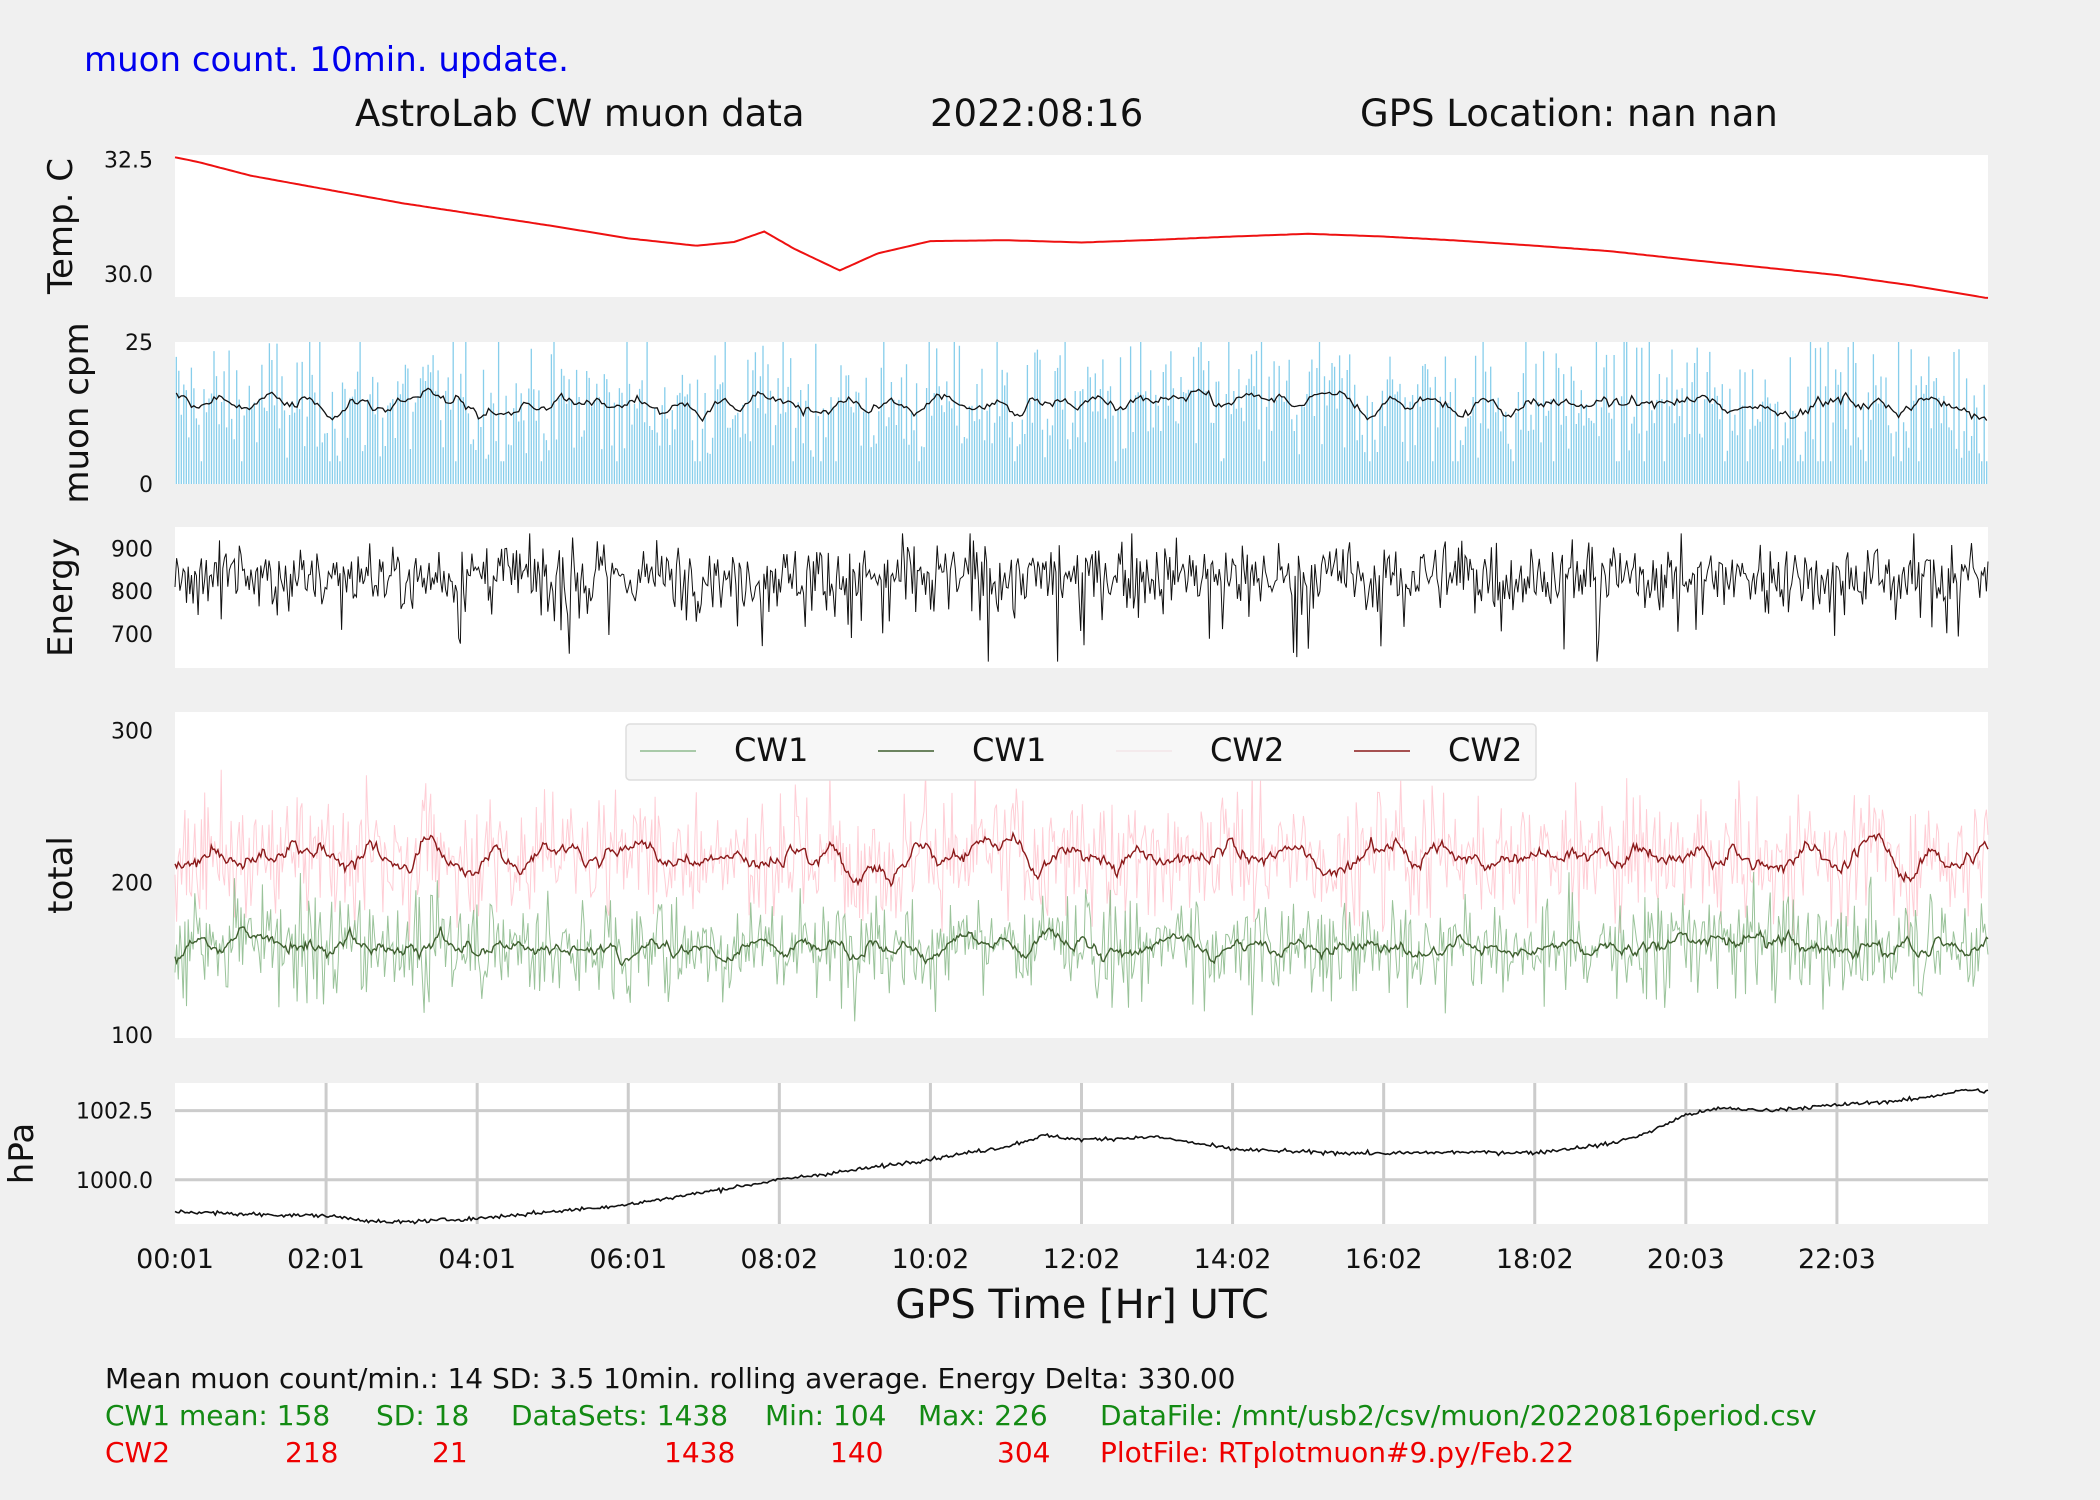 The image size is (2100, 1500). I want to click on cw2-min: 140, so click(857, 1452).